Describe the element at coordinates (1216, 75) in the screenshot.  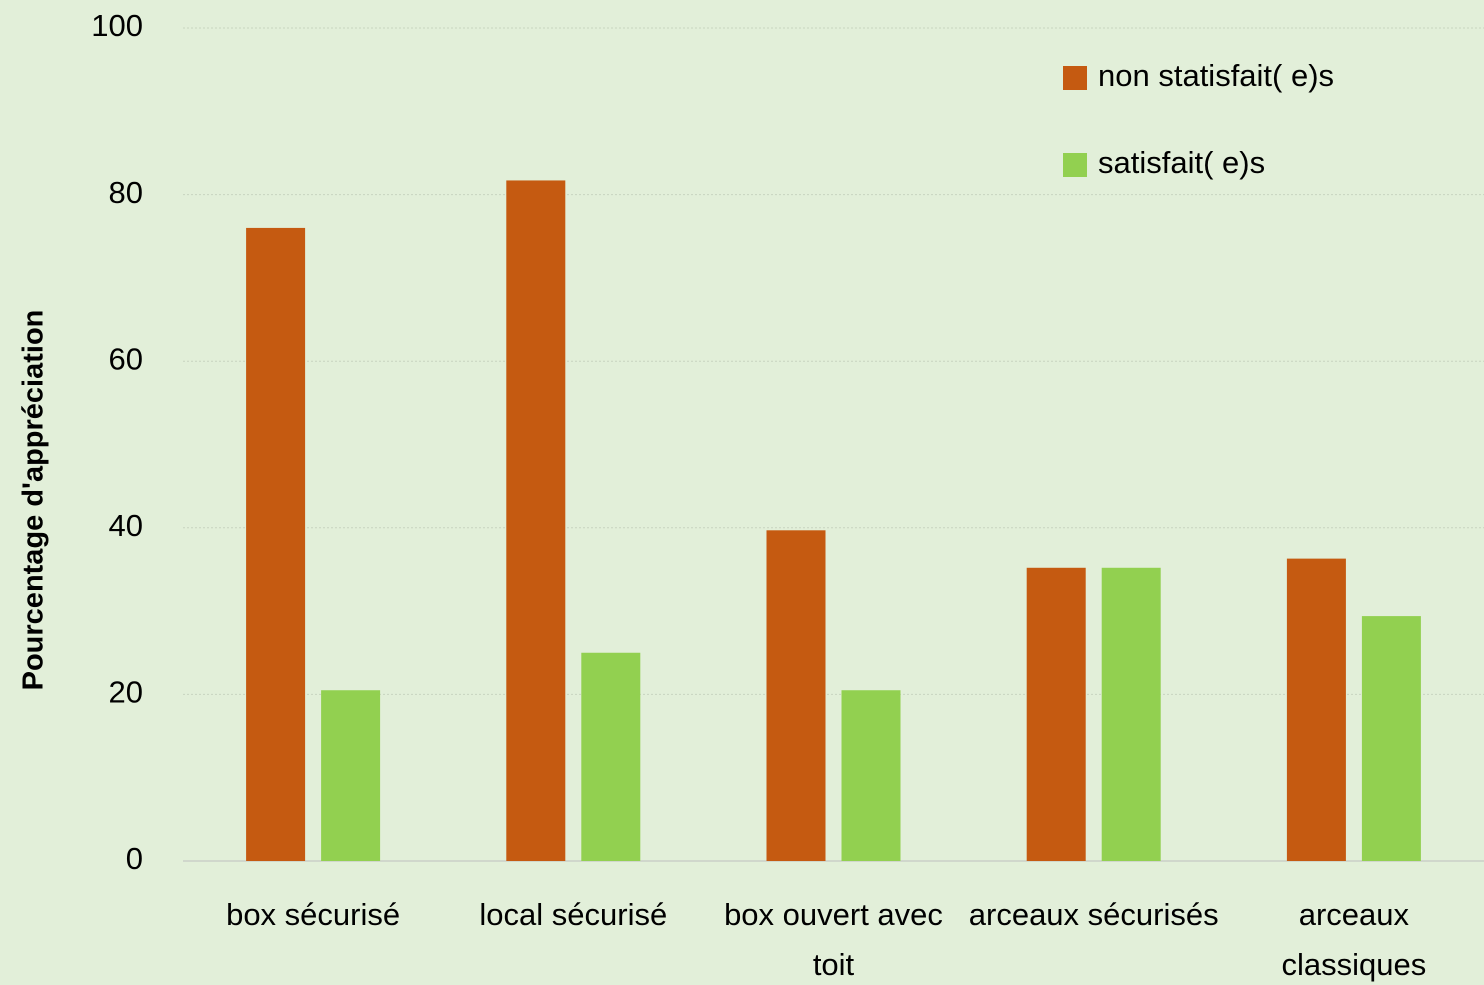
I see `legend-label: non statisfait( e)s` at that location.